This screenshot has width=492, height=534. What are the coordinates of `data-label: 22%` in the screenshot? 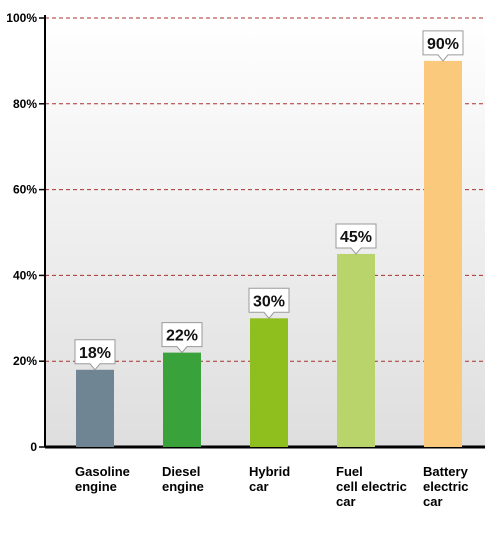 It's located at (182, 336).